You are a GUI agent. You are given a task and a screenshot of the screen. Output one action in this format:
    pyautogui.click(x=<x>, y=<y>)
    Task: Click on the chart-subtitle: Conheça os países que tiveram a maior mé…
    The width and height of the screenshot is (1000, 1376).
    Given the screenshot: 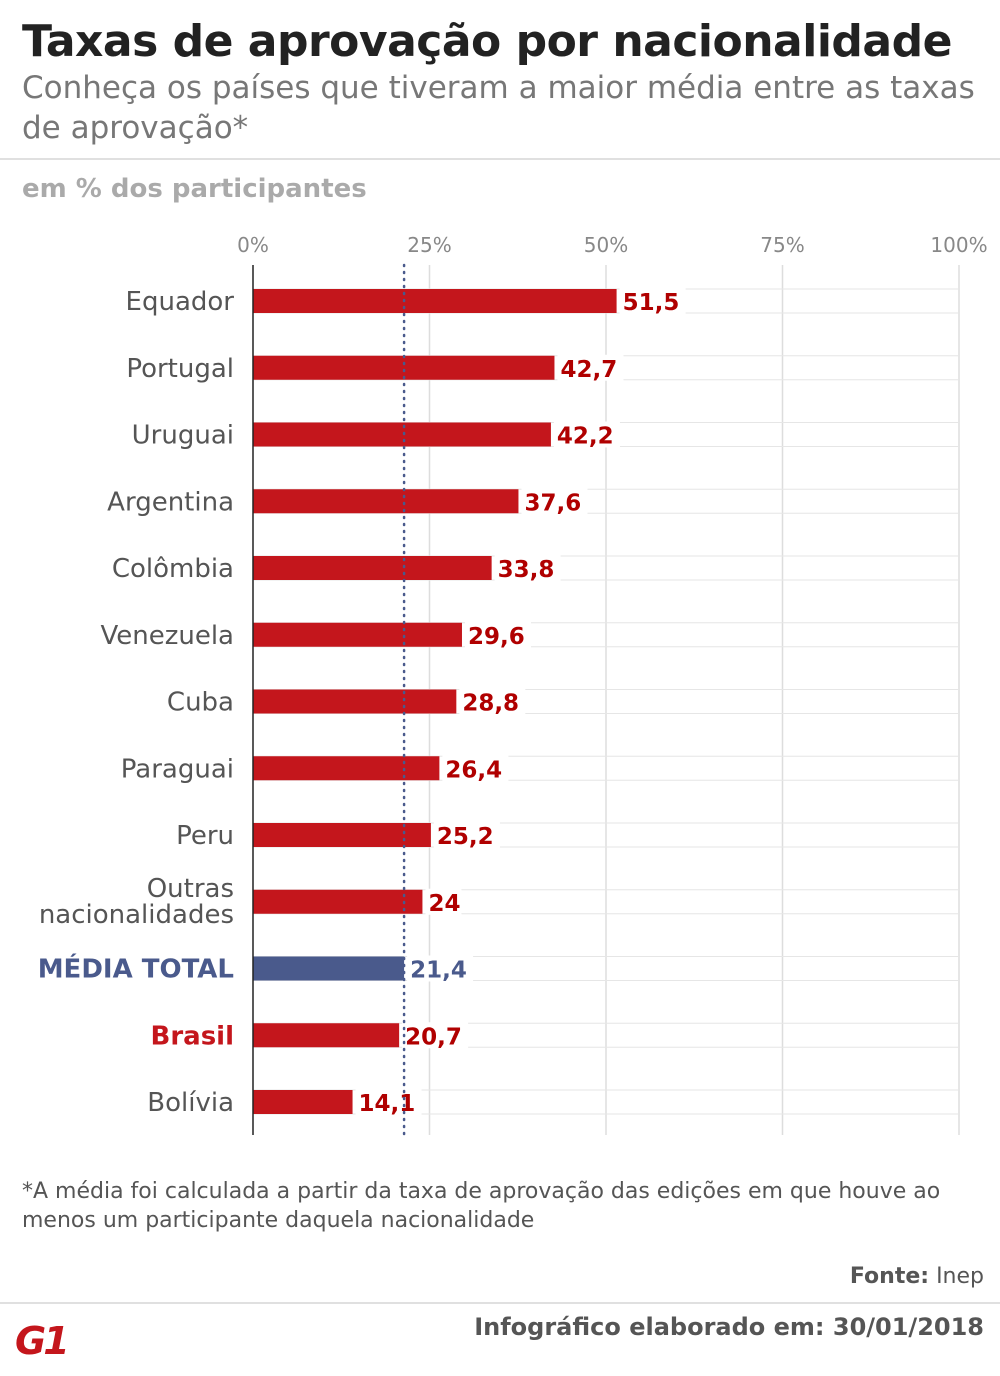 What is the action you would take?
    pyautogui.click(x=498, y=108)
    